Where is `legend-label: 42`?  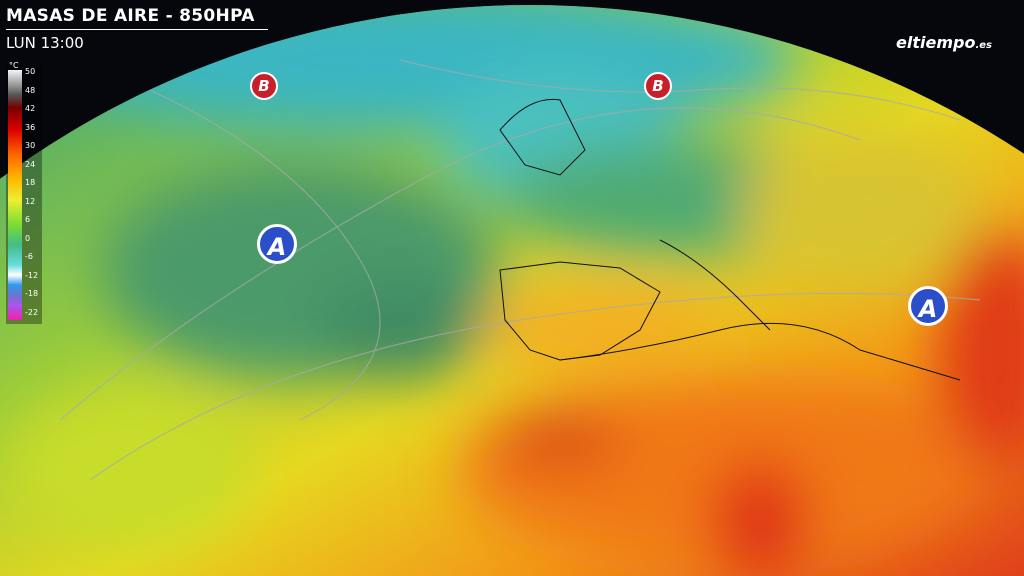
legend-label: 42 is located at coordinates (30, 108).